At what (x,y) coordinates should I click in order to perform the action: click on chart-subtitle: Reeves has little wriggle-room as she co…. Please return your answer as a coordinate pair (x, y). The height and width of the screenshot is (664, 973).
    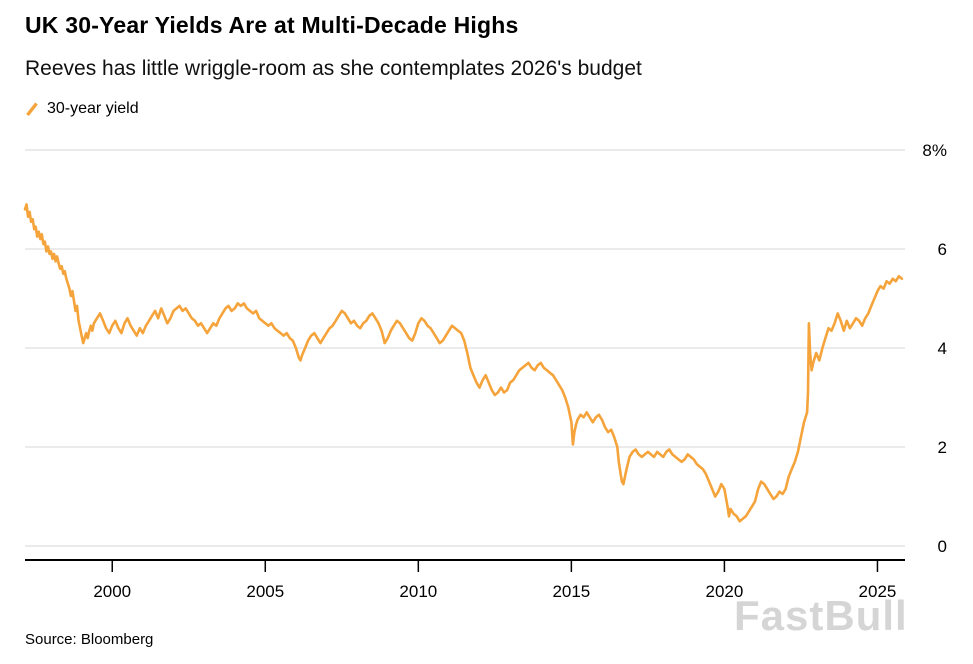
    Looking at the image, I should click on (333, 68).